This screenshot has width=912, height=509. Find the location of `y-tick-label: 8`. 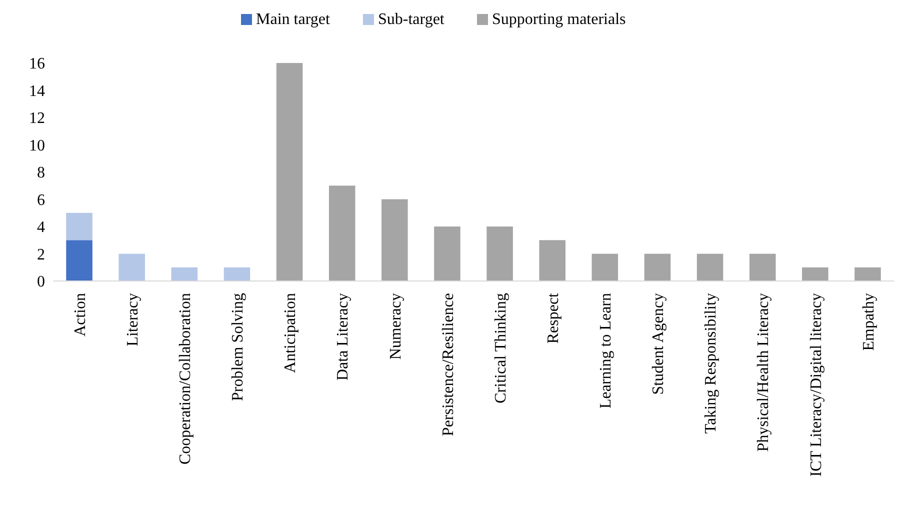

y-tick-label: 8 is located at coordinates (41, 173).